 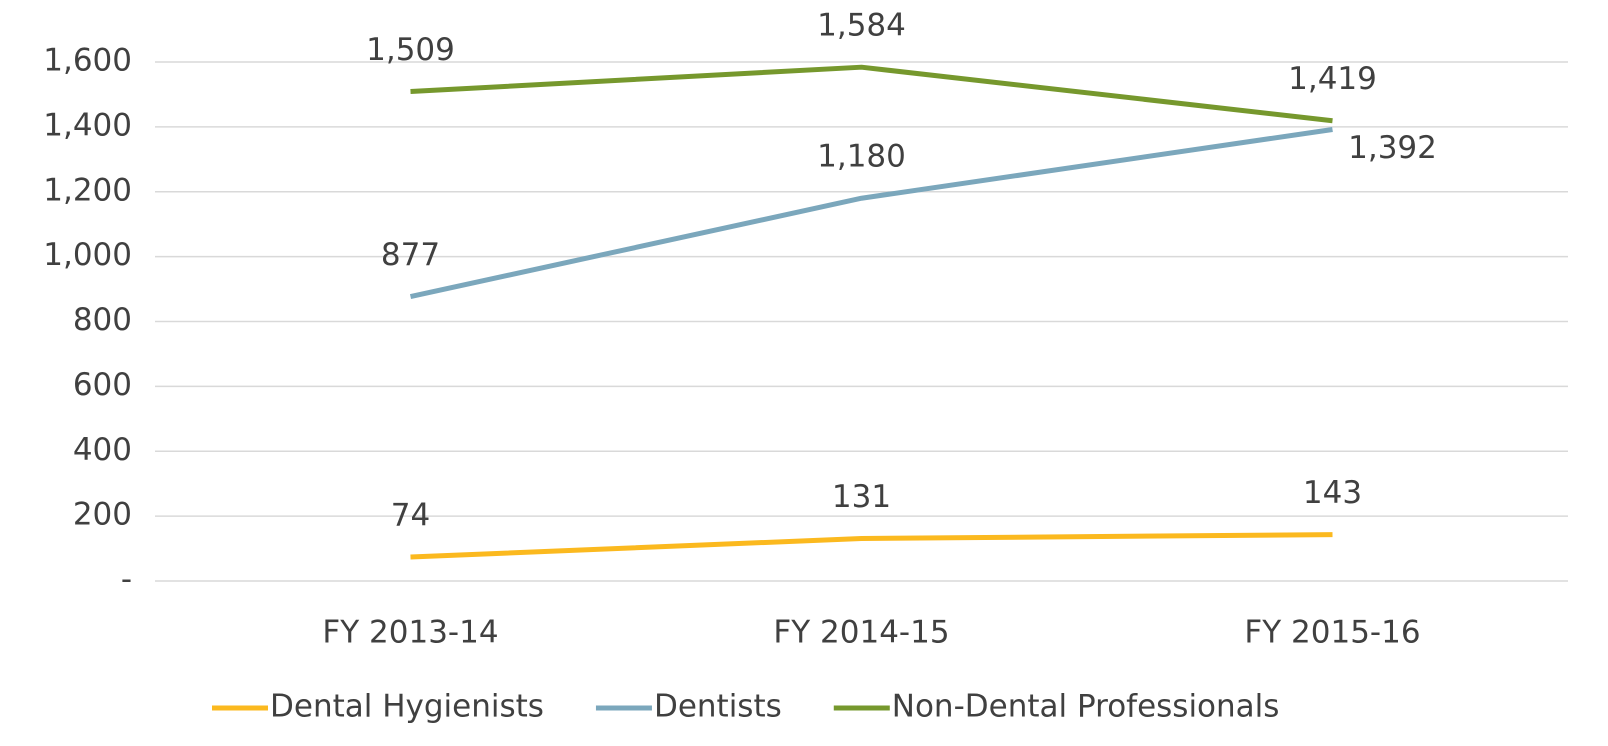 I want to click on data-label: 1,509, so click(x=410, y=50).